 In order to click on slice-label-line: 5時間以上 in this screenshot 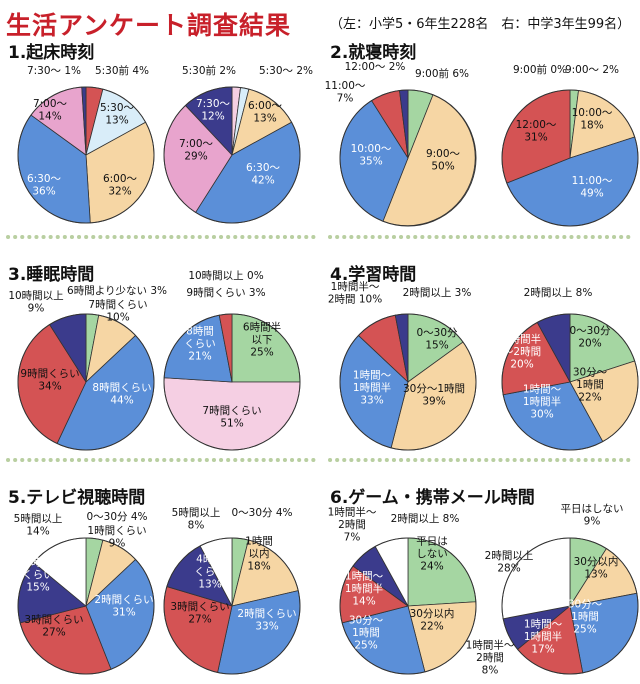, I will do `click(196, 513)`.